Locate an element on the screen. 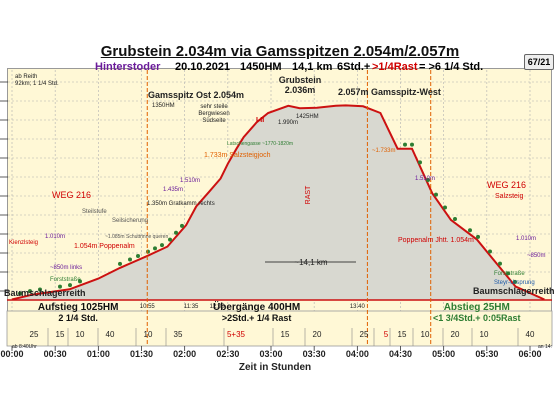  section-name: Aufstieg 1025HM is located at coordinates (78, 307).